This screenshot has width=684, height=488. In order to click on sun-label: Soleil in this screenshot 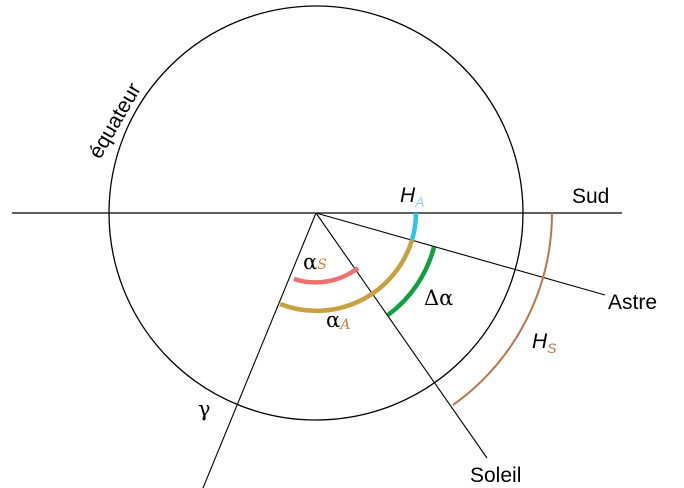, I will do `click(495, 475)`.